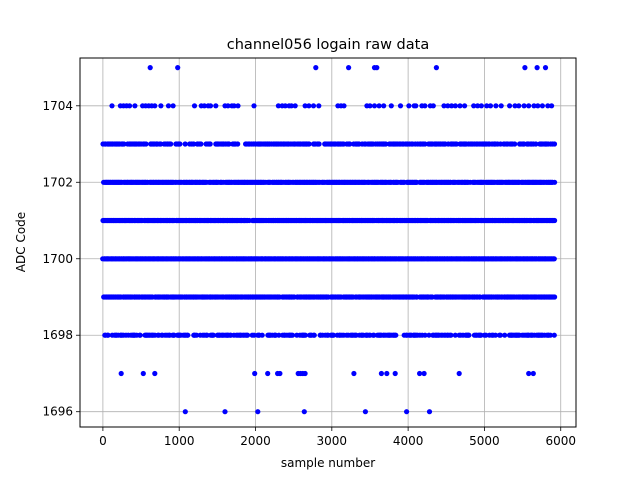  Describe the element at coordinates (103, 441) in the screenshot. I see `x-tick-label: 0` at that location.